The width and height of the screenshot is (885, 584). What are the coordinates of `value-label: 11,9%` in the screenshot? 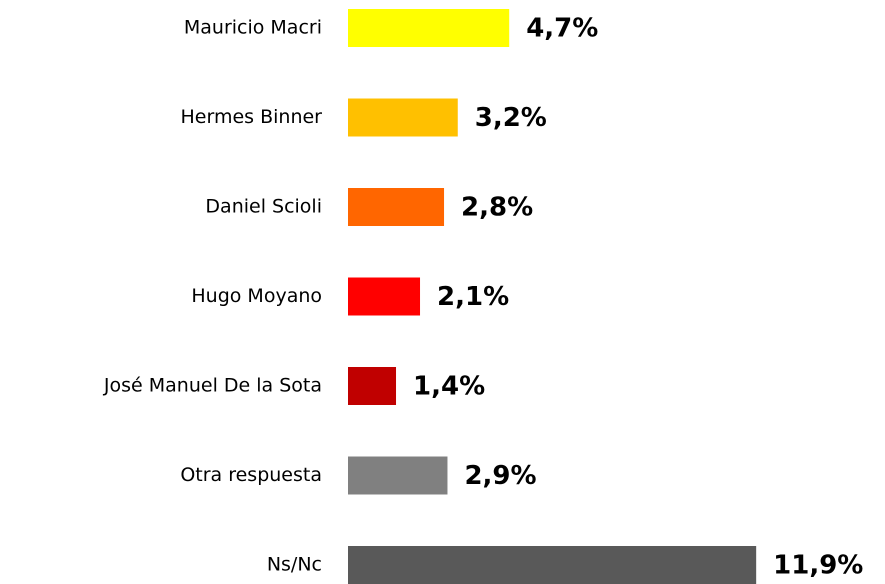 It's located at (818, 566).